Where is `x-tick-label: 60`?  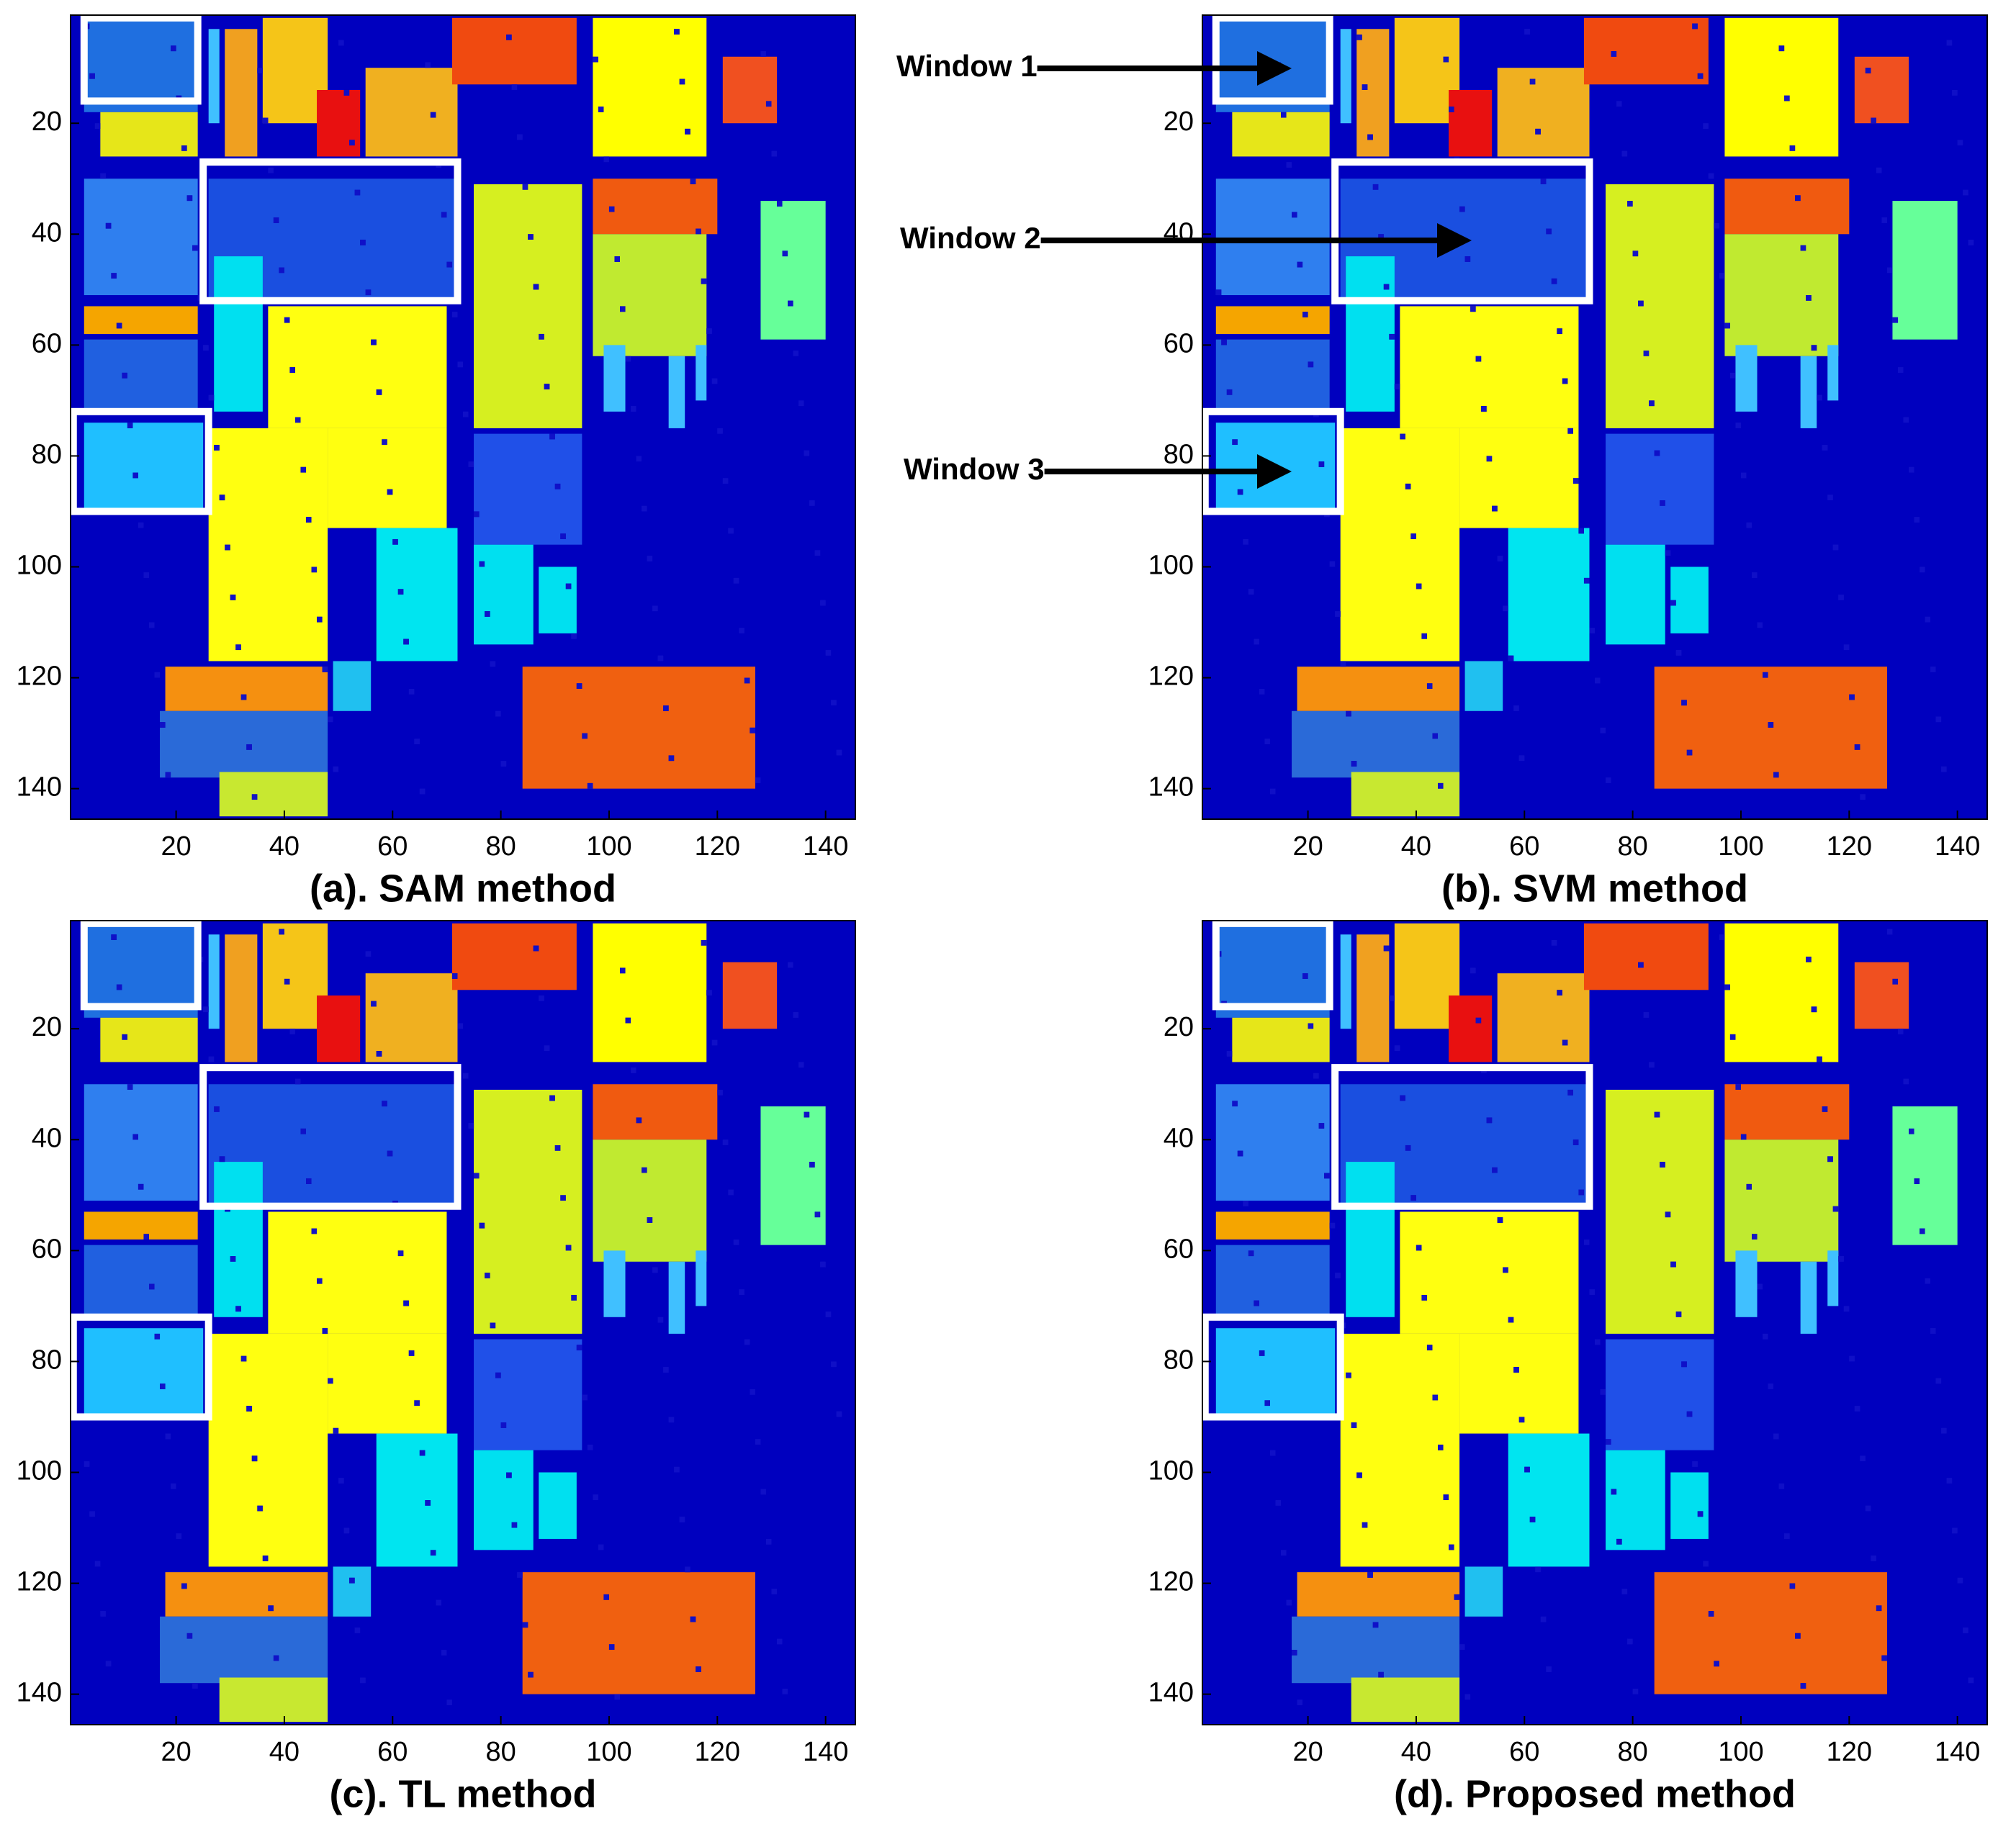 x-tick-label: 60 is located at coordinates (392, 846).